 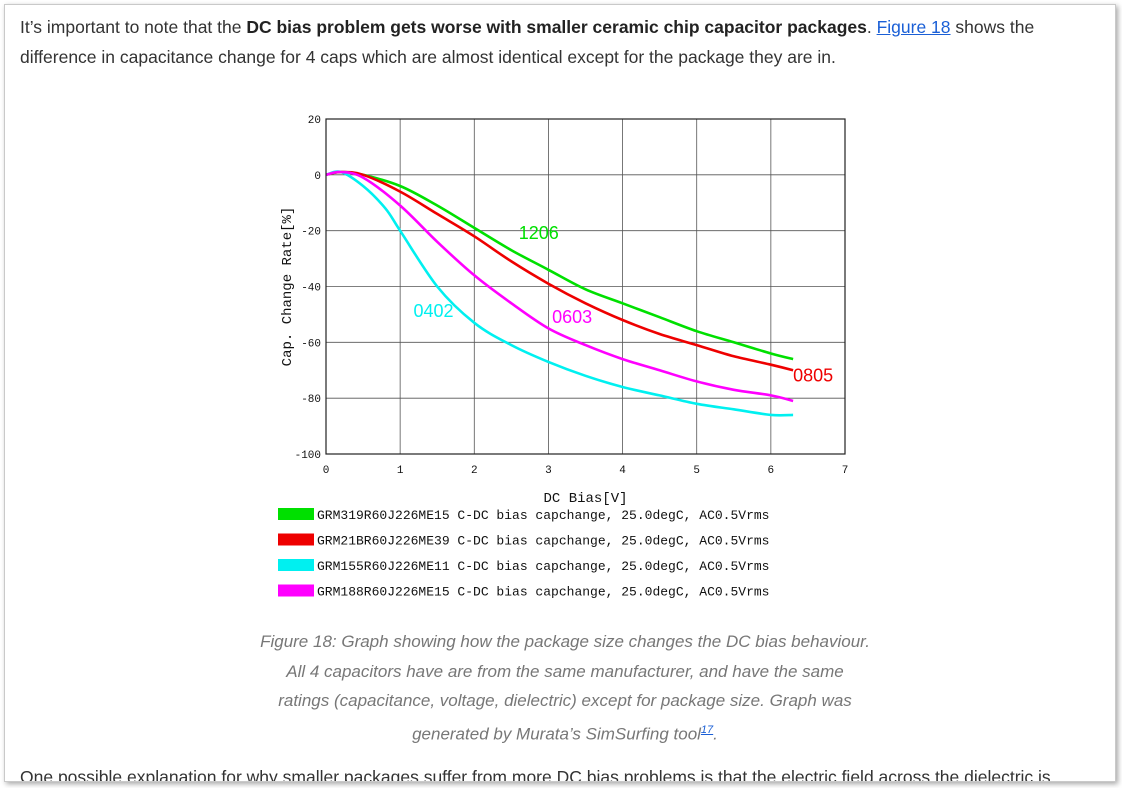 What do you see at coordinates (548, 471) in the screenshot?
I see `x-tick-label: 3` at bounding box center [548, 471].